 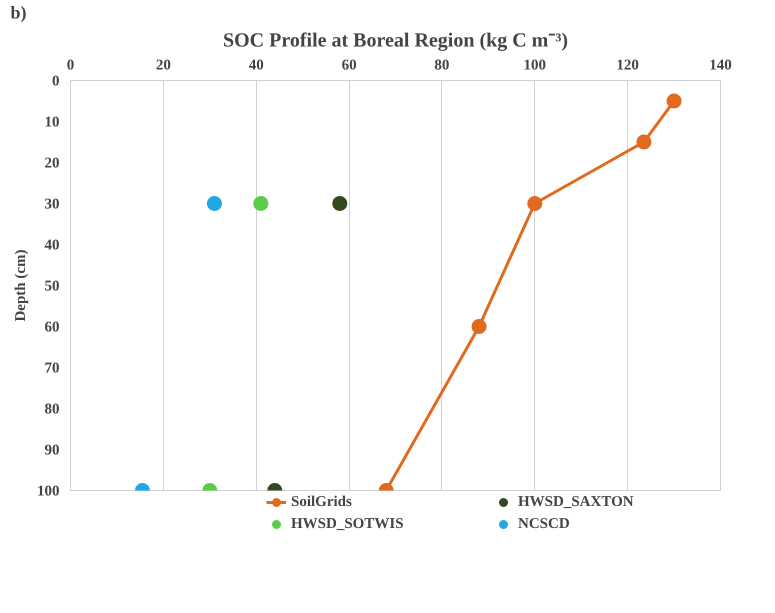 I want to click on legend-label: HWSD_SAXTON, so click(x=576, y=502).